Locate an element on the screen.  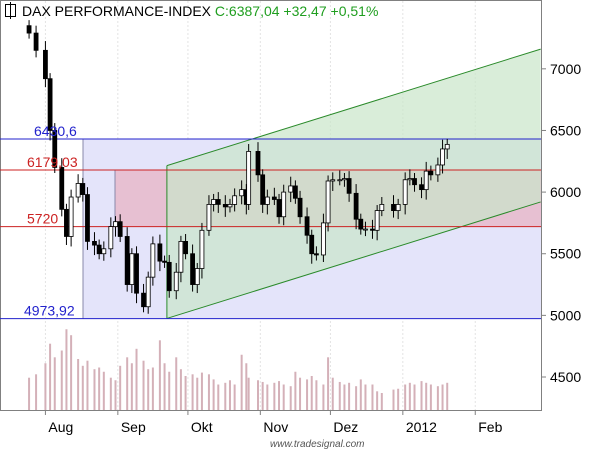
y-tick-label: 4500 is located at coordinates (565, 377).